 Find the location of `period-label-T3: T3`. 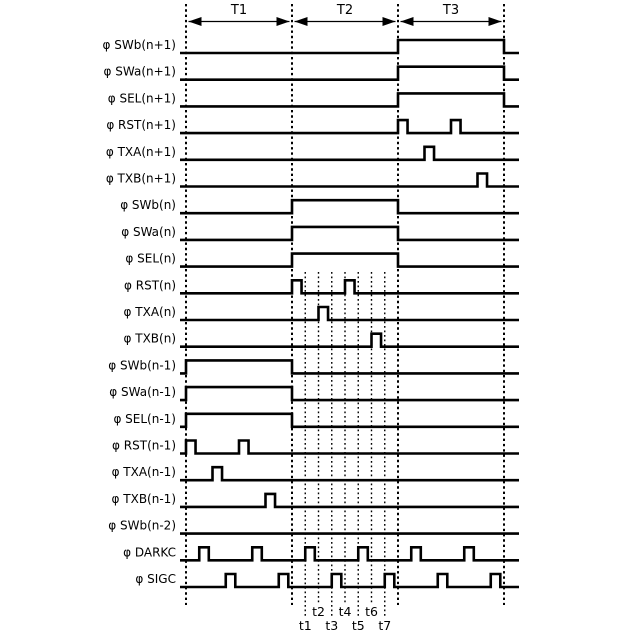

period-label-T3: T3 is located at coordinates (450, 10).